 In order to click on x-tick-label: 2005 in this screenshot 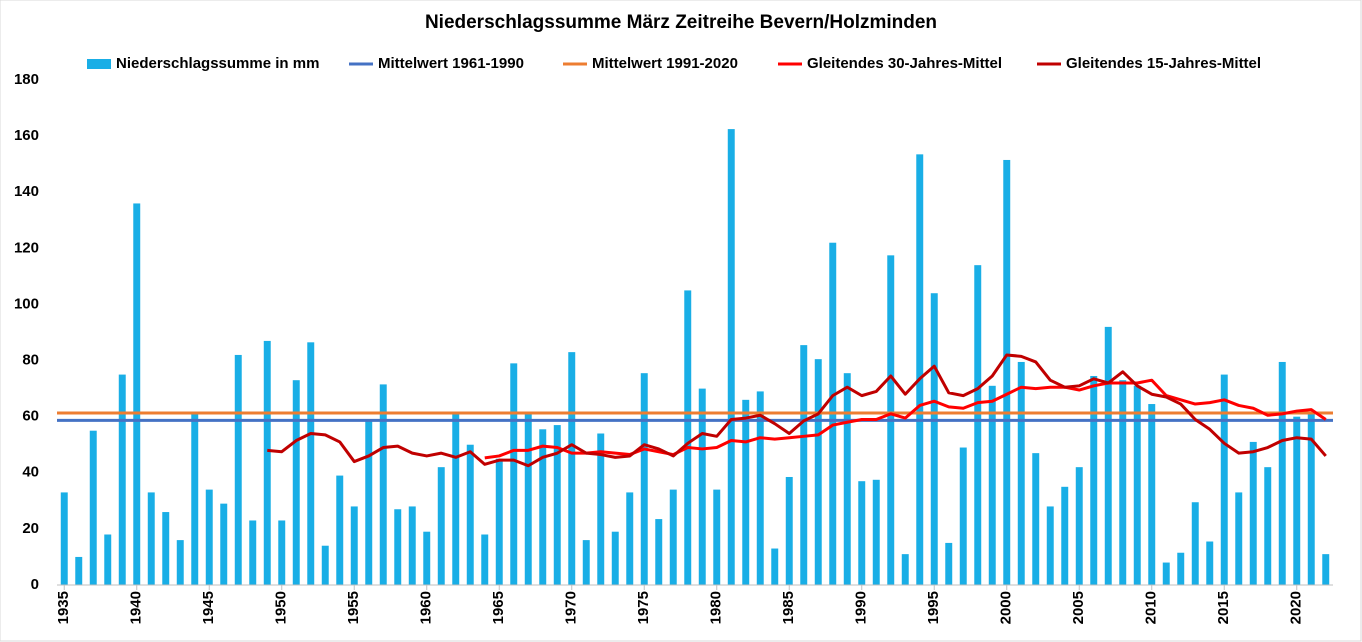, I will do `click(1078, 607)`.